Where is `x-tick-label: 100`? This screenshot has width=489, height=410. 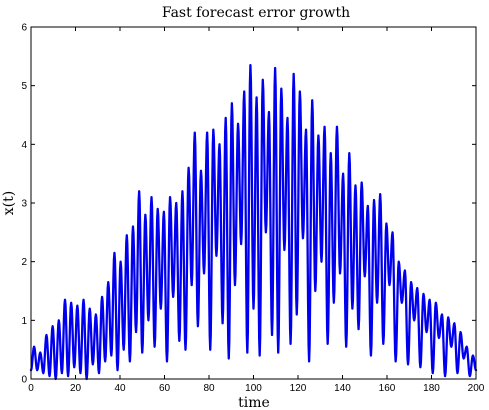 x-tick-label: 100 is located at coordinates (253, 388).